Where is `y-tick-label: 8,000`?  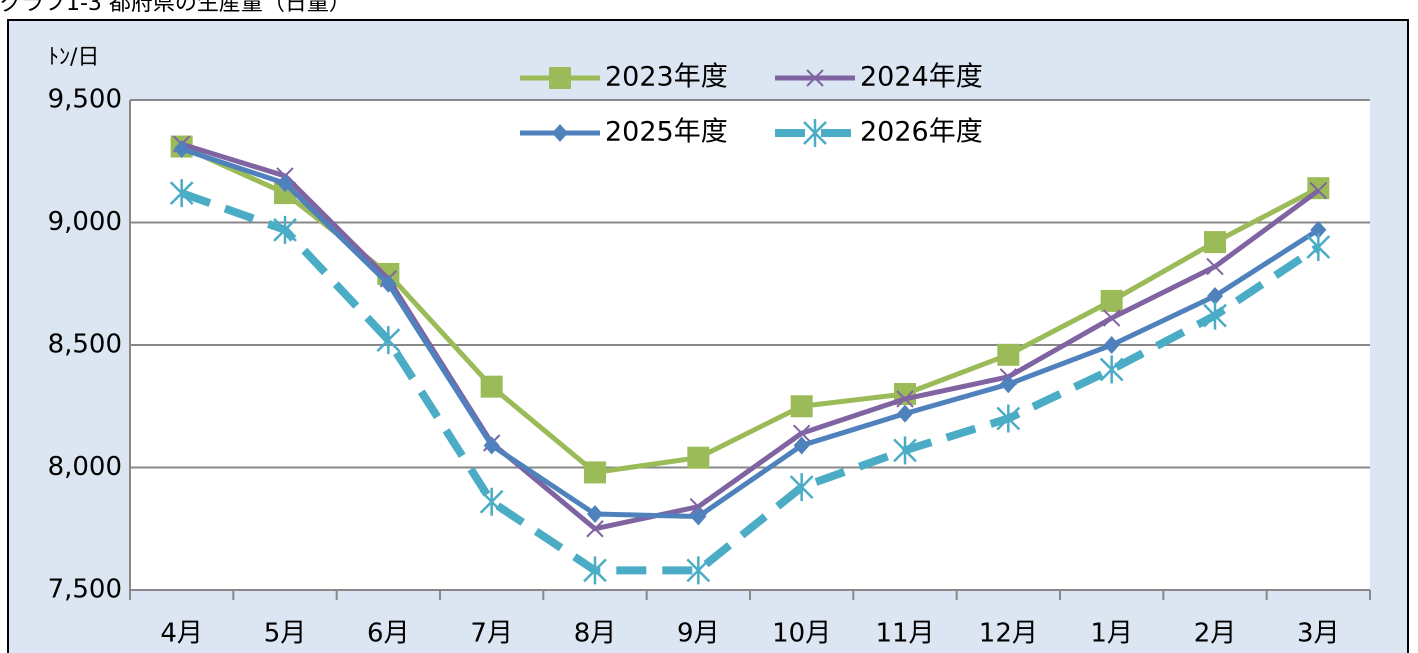 y-tick-label: 8,000 is located at coordinates (85, 467).